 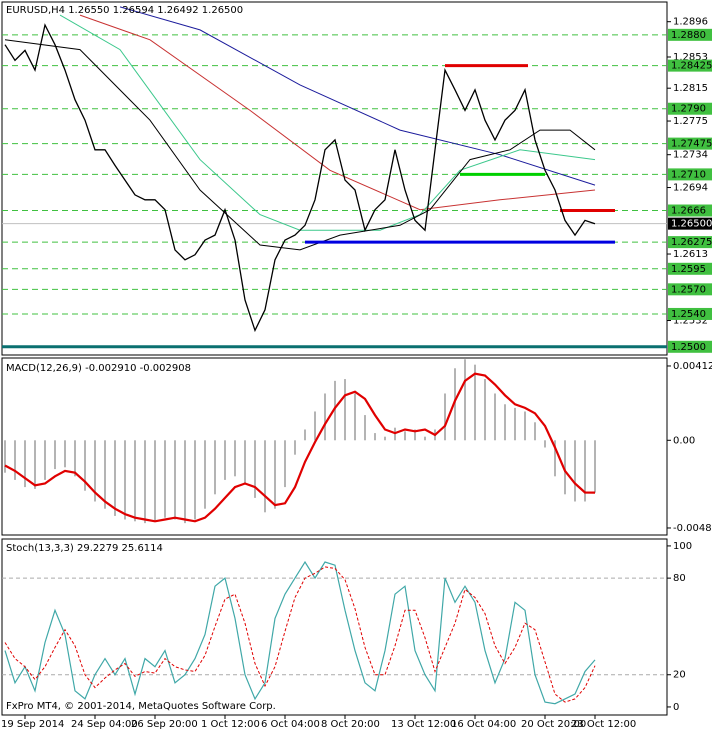 What do you see at coordinates (290, 724) in the screenshot?
I see `x-tick-label: 6 Oct 04:00` at bounding box center [290, 724].